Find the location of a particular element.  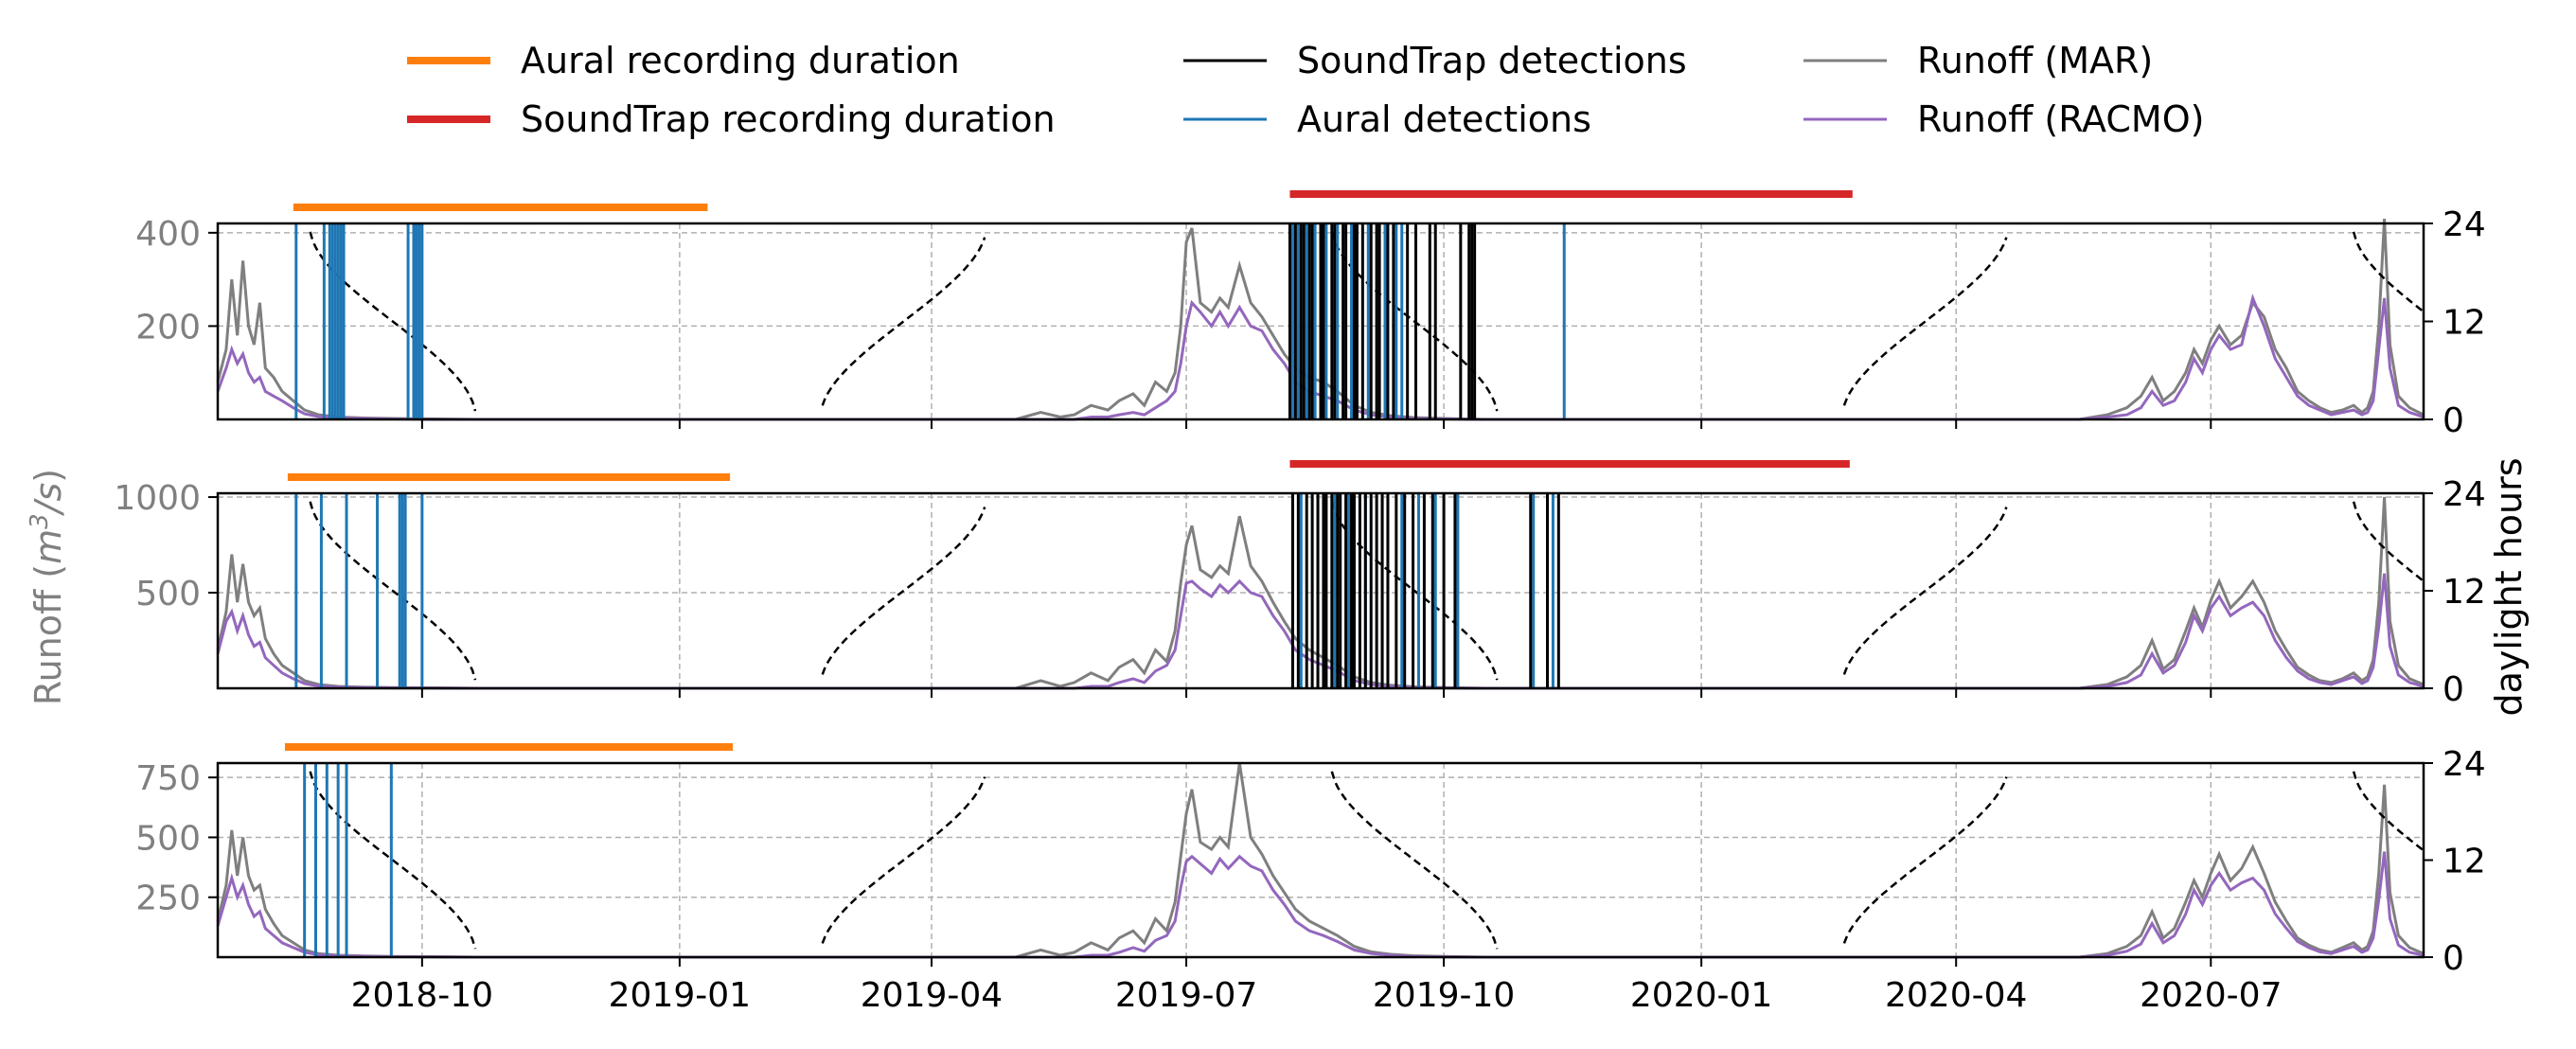

x-tick-label: 2019-01 is located at coordinates (680, 996).